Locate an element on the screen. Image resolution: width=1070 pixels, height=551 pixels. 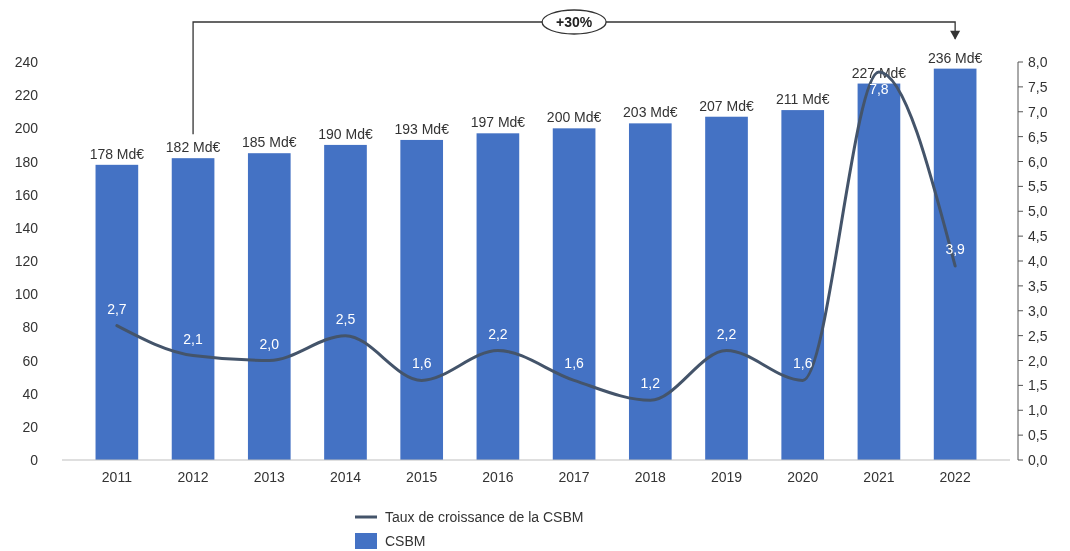
data-label: 236 Md€ is located at coordinates (955, 57).